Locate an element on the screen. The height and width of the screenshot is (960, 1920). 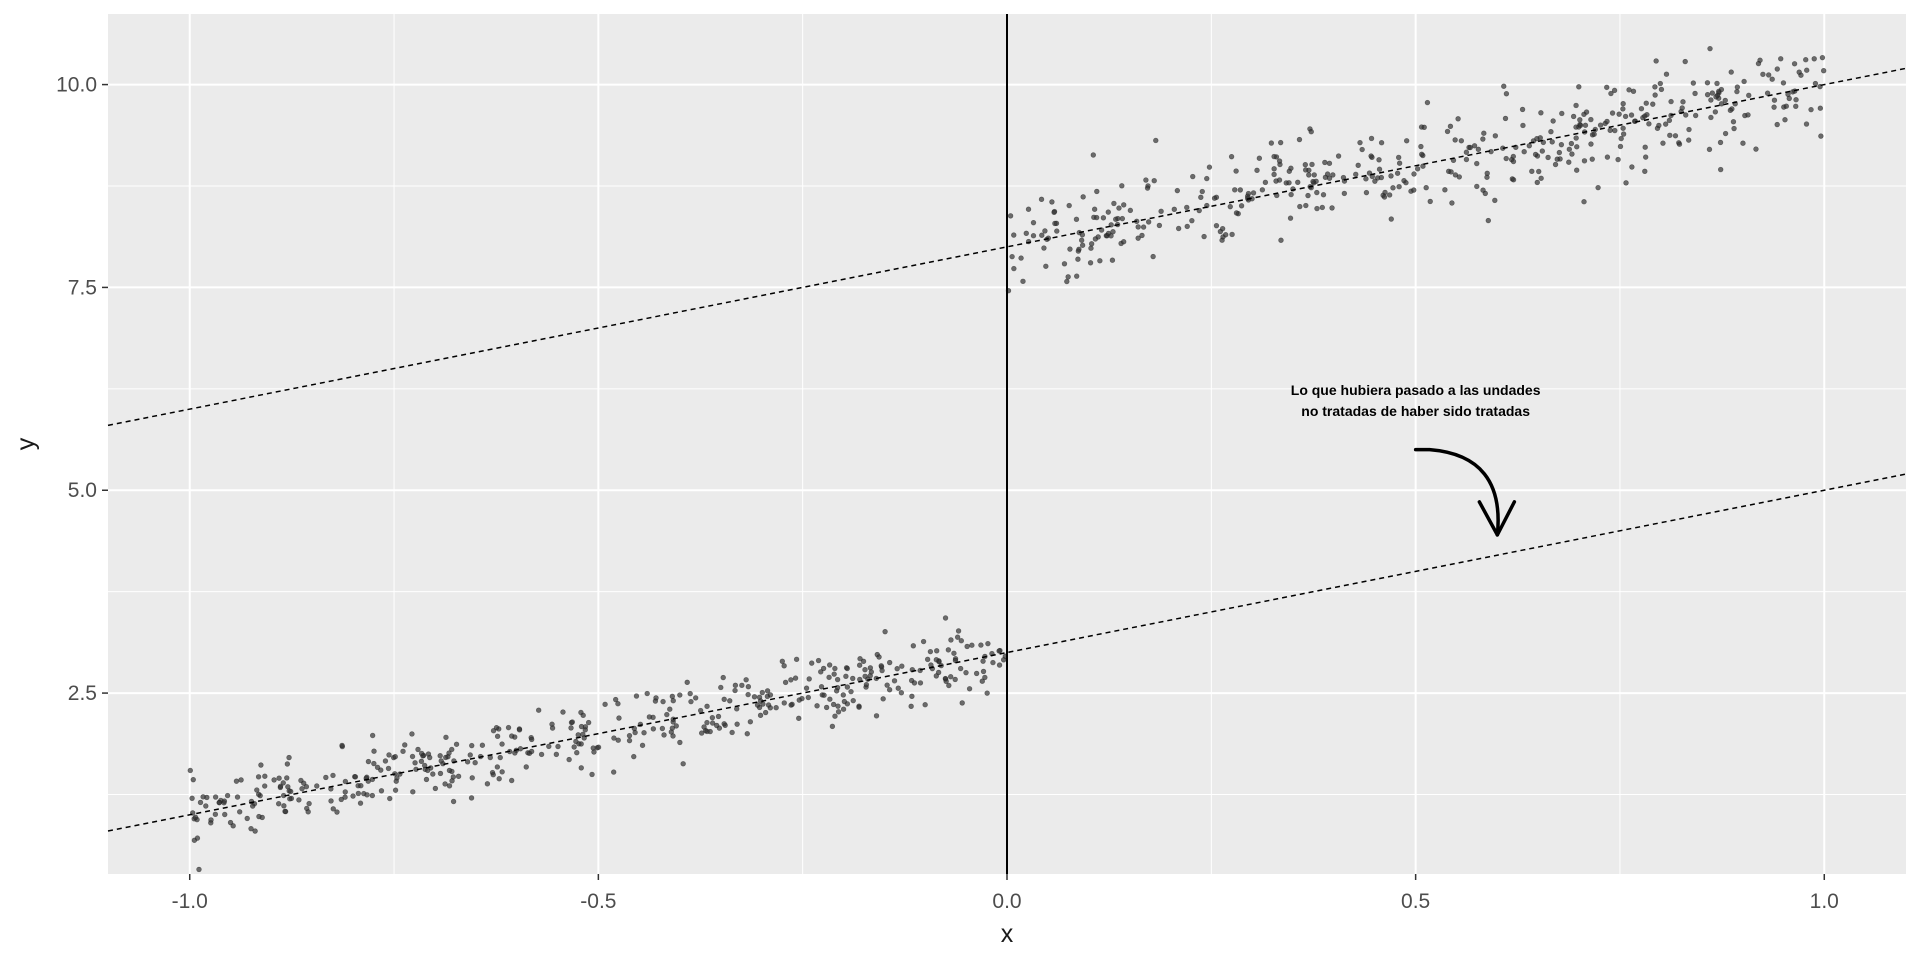
annotation-text-line-1: Lo que hubiera pasado a las undades is located at coordinates (1416, 390).